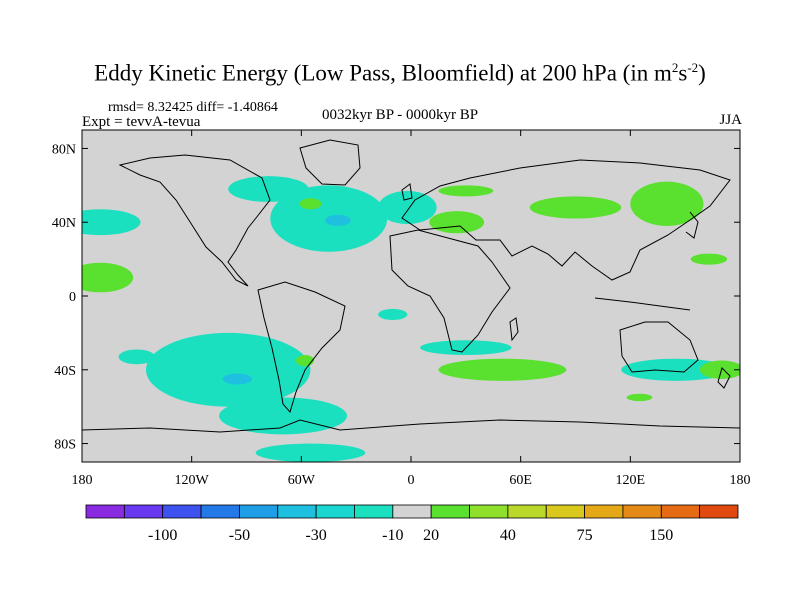  Describe the element at coordinates (65, 371) in the screenshot. I see `y-tick-label: 40S` at that location.